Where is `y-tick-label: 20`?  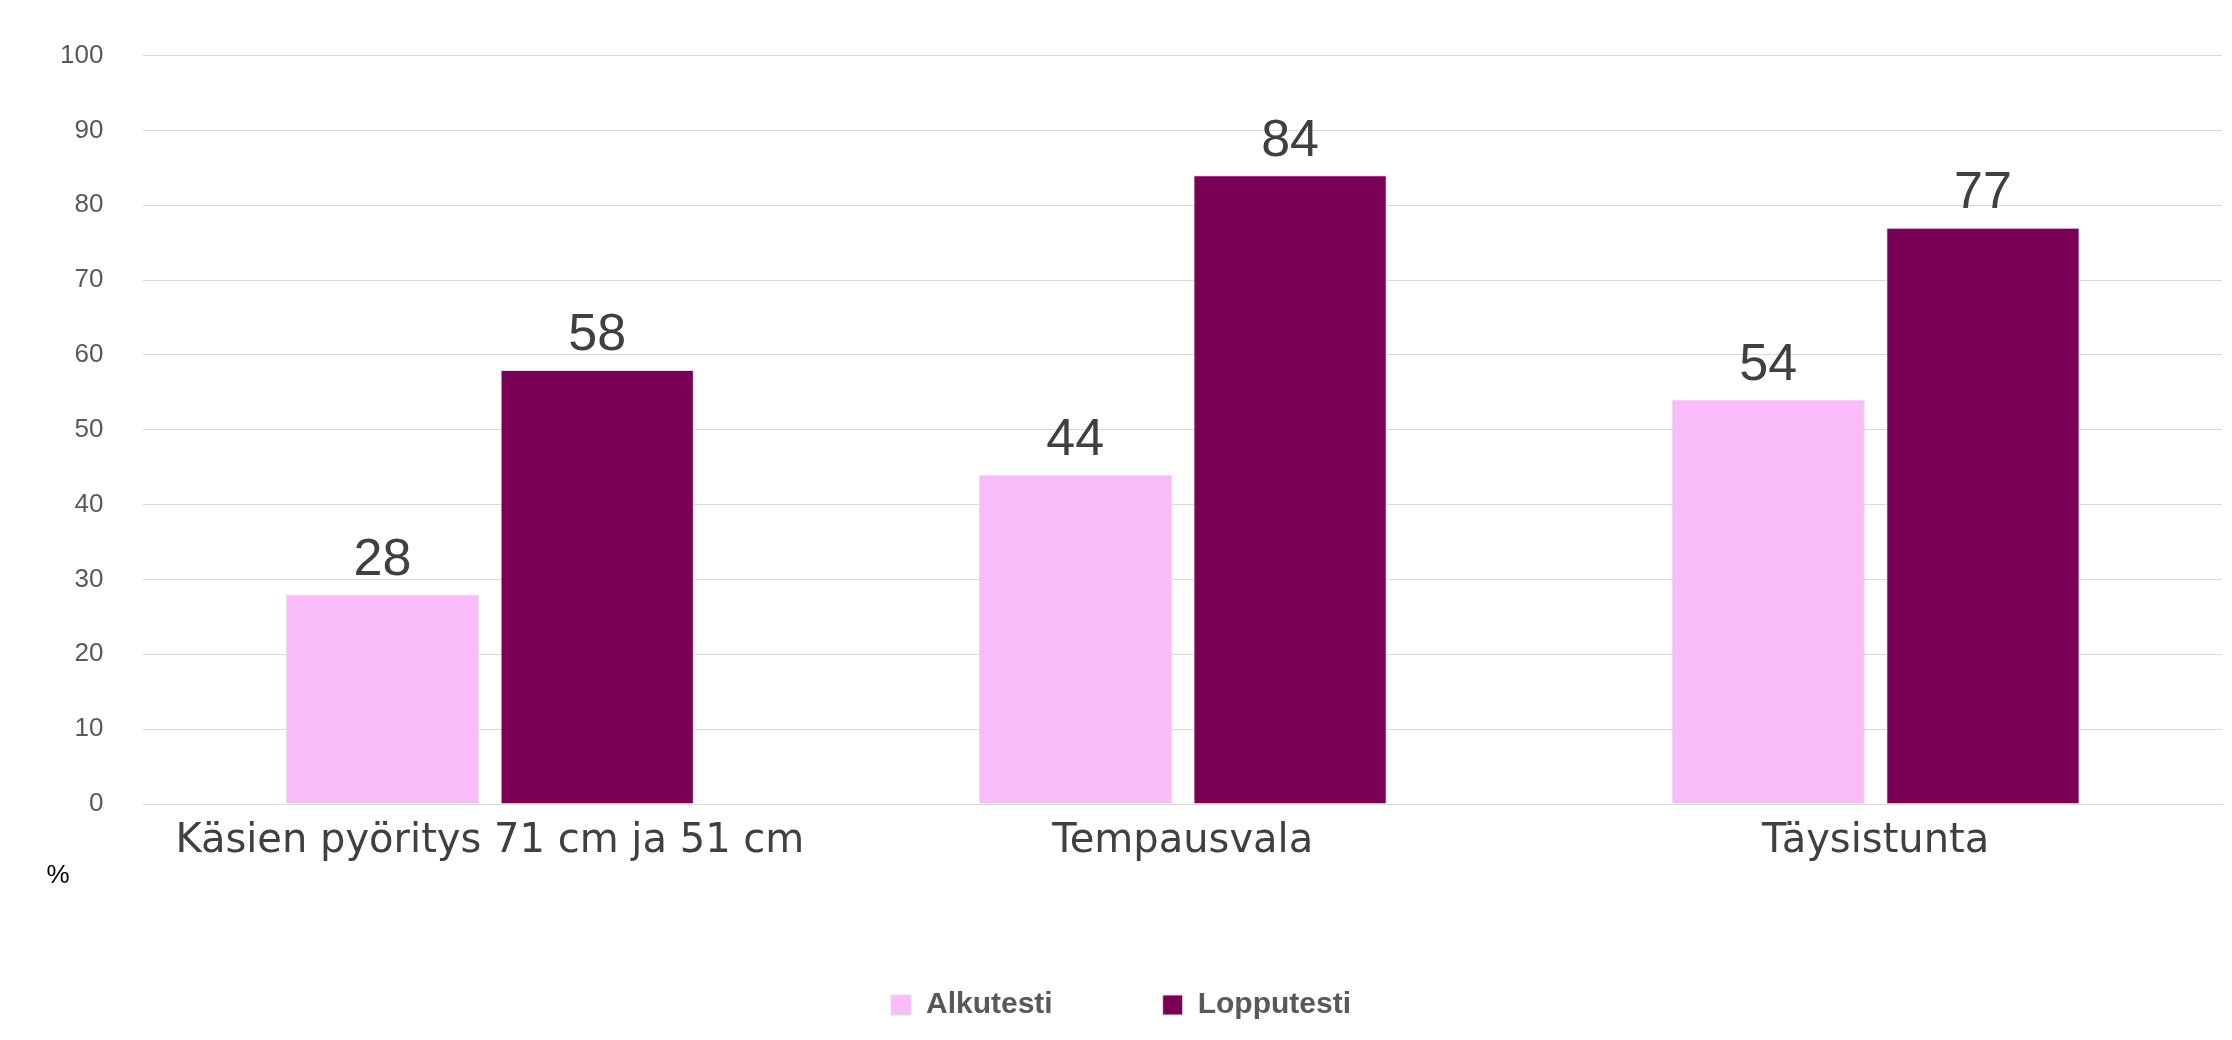 y-tick-label: 20 is located at coordinates (89, 652).